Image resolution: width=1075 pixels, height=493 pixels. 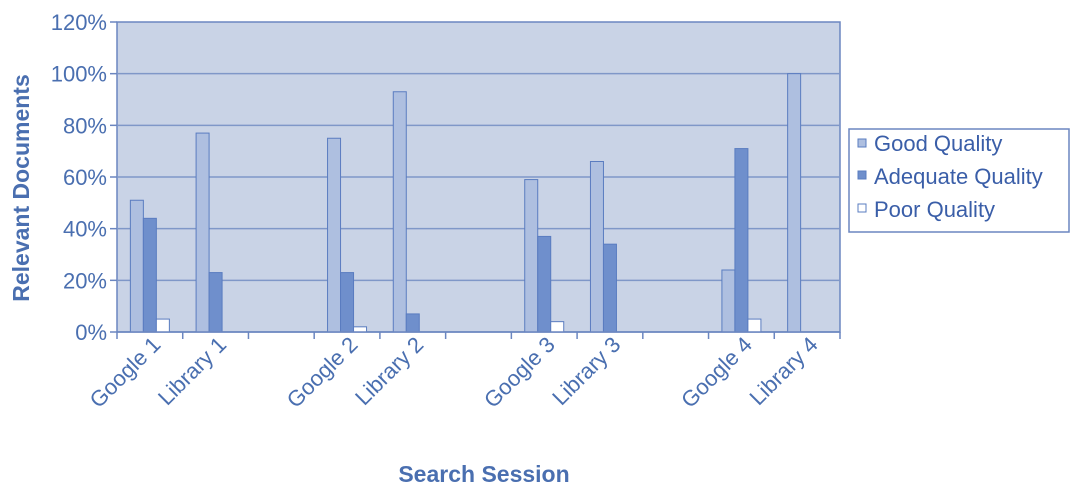 I want to click on x-tick-label: Library 2, so click(x=389, y=371).